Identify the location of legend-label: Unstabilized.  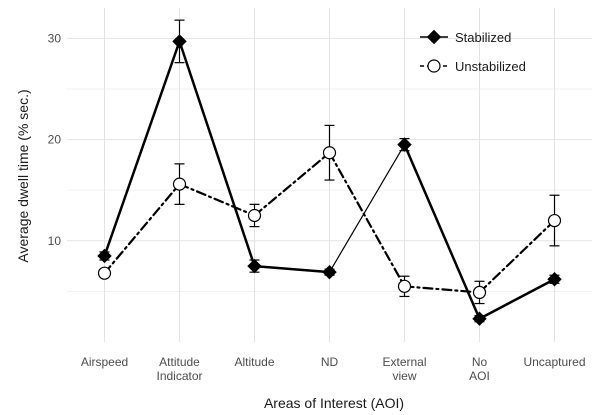
(490, 66).